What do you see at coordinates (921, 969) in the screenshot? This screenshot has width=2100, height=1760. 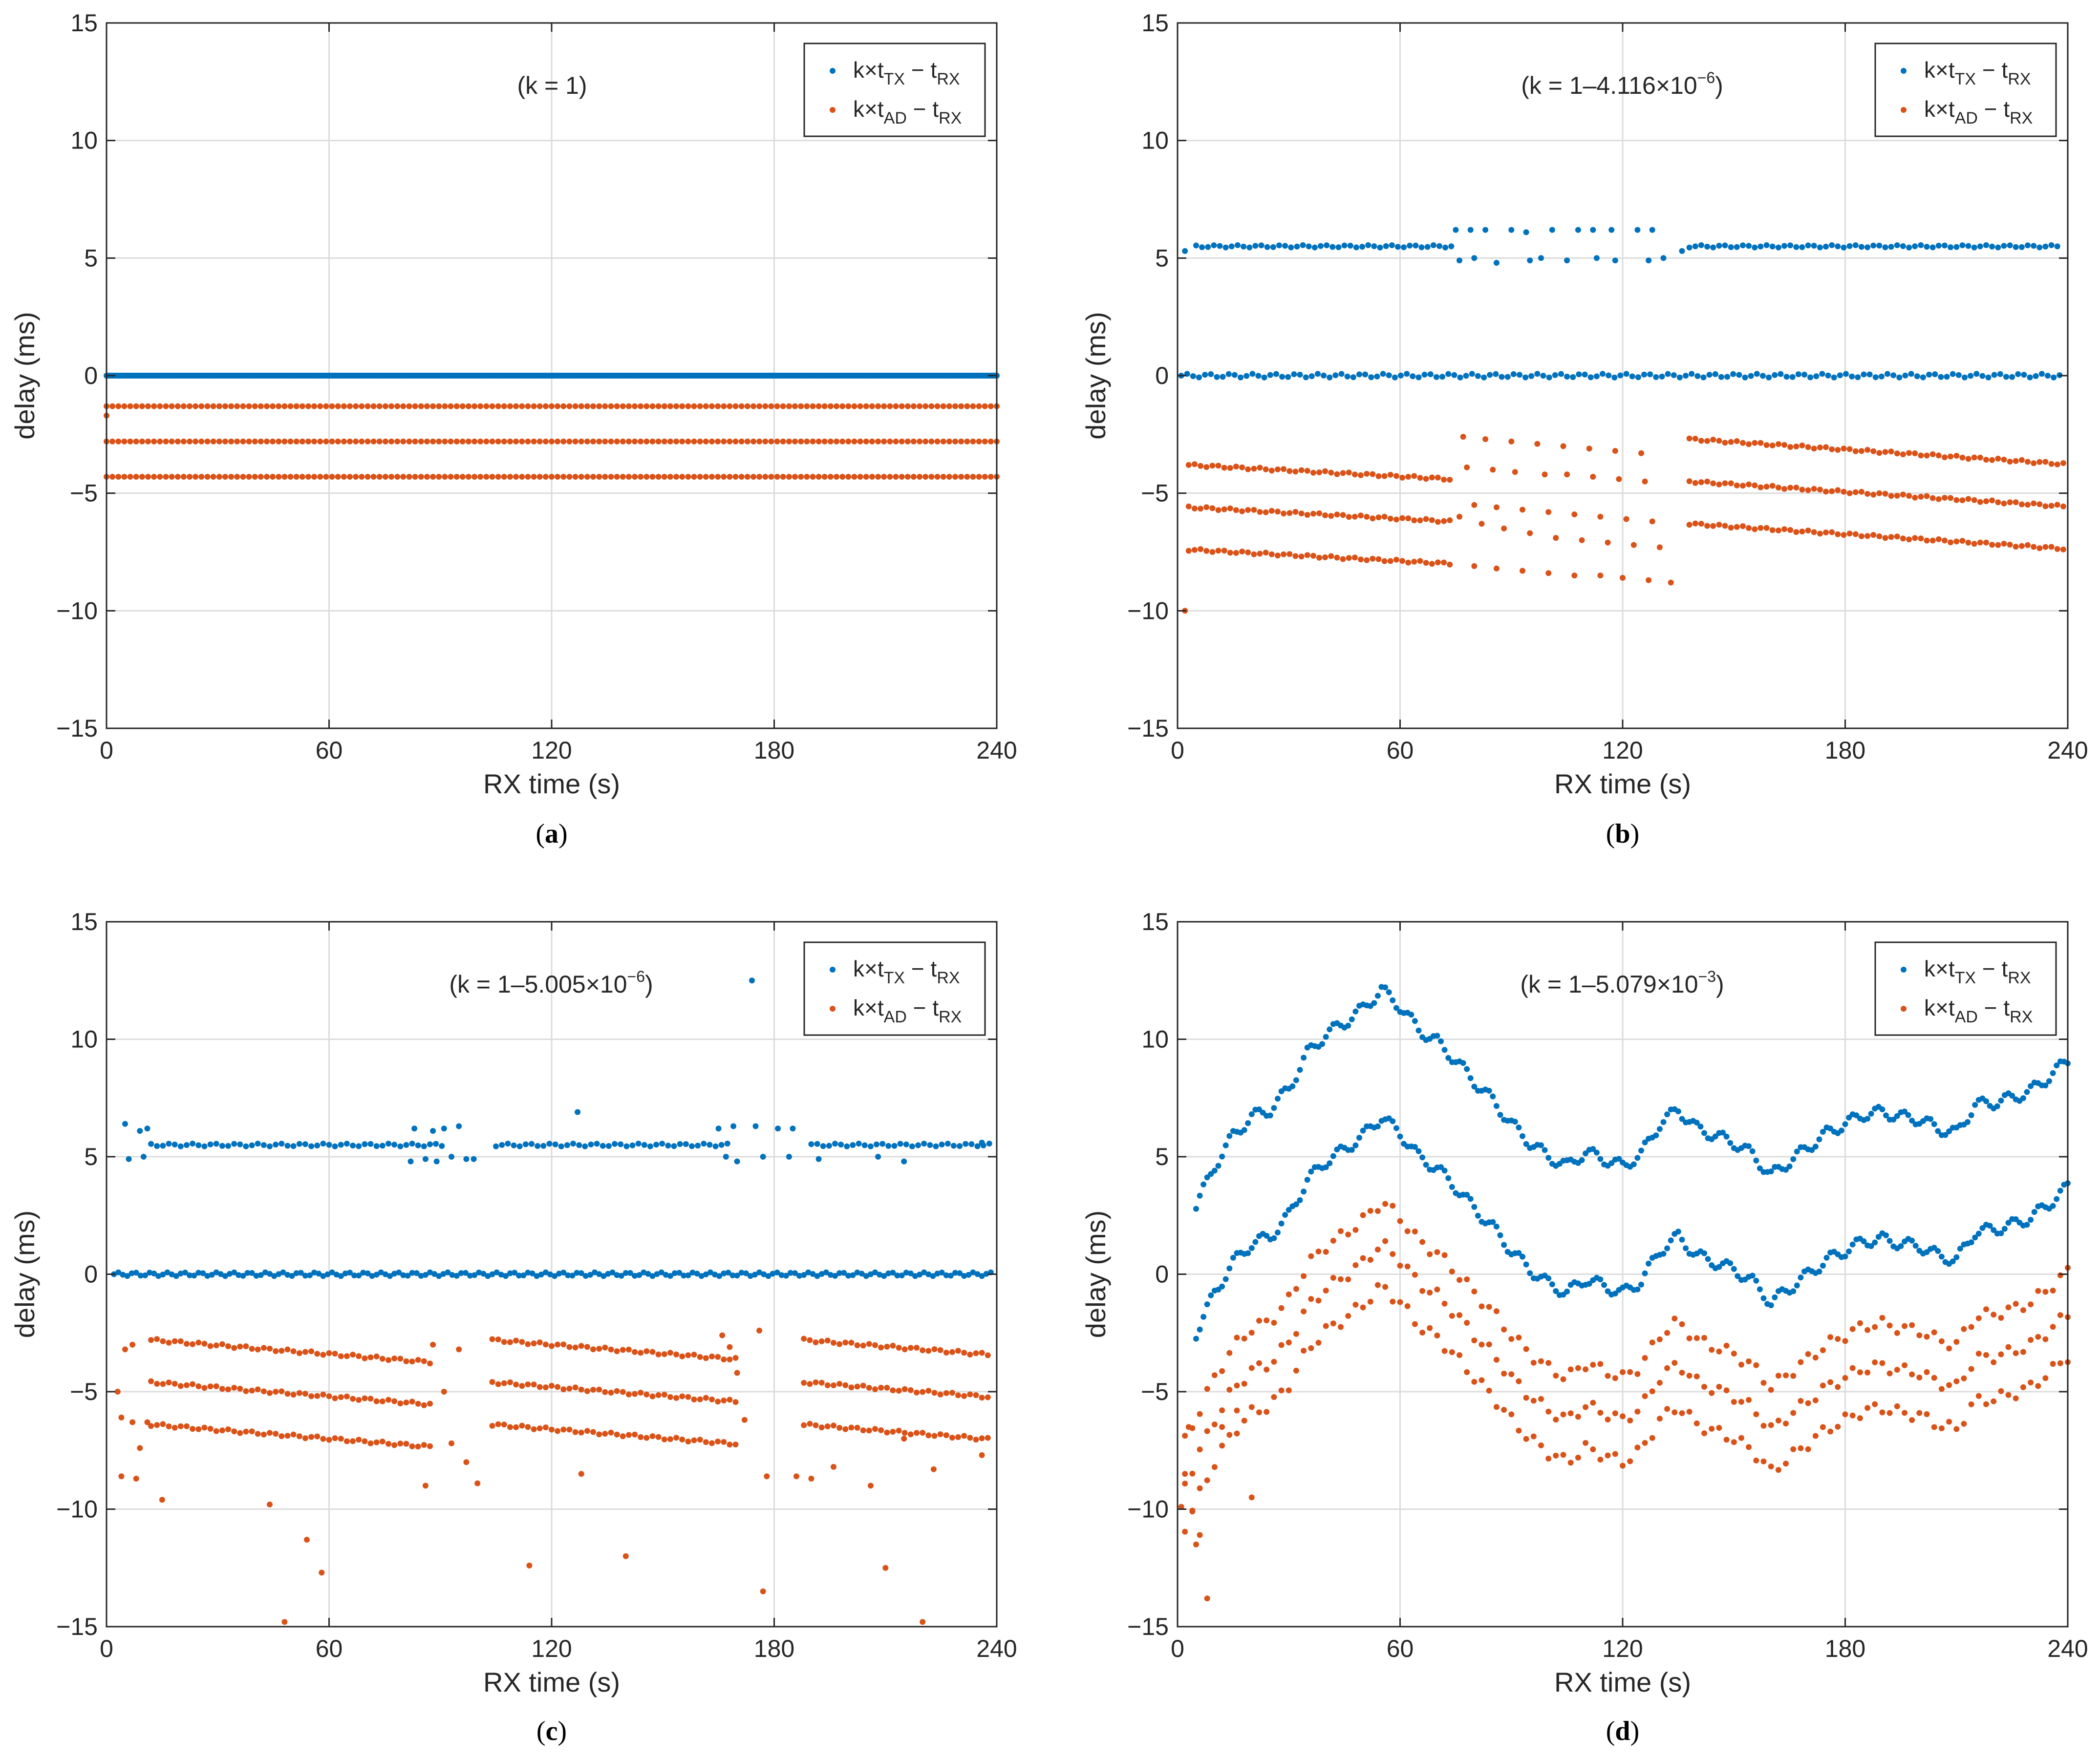 I see `legend-text: − t` at bounding box center [921, 969].